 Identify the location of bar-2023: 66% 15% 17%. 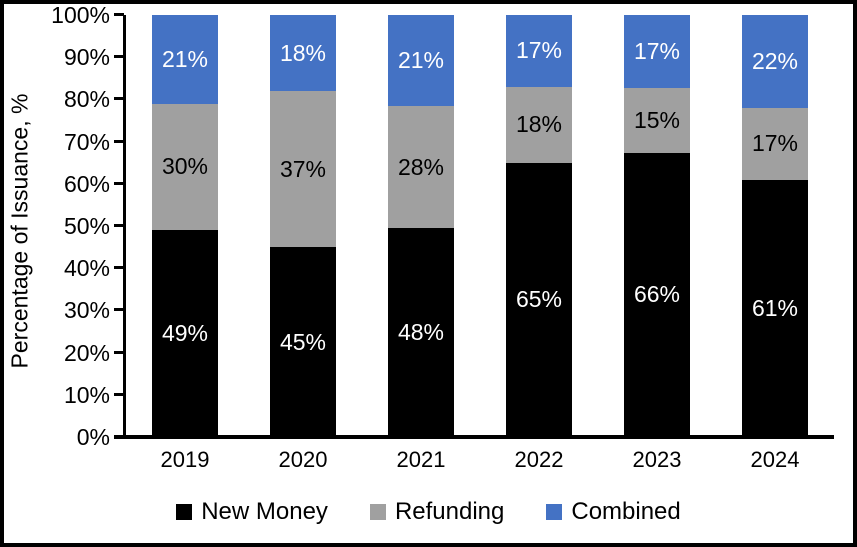
(657, 226).